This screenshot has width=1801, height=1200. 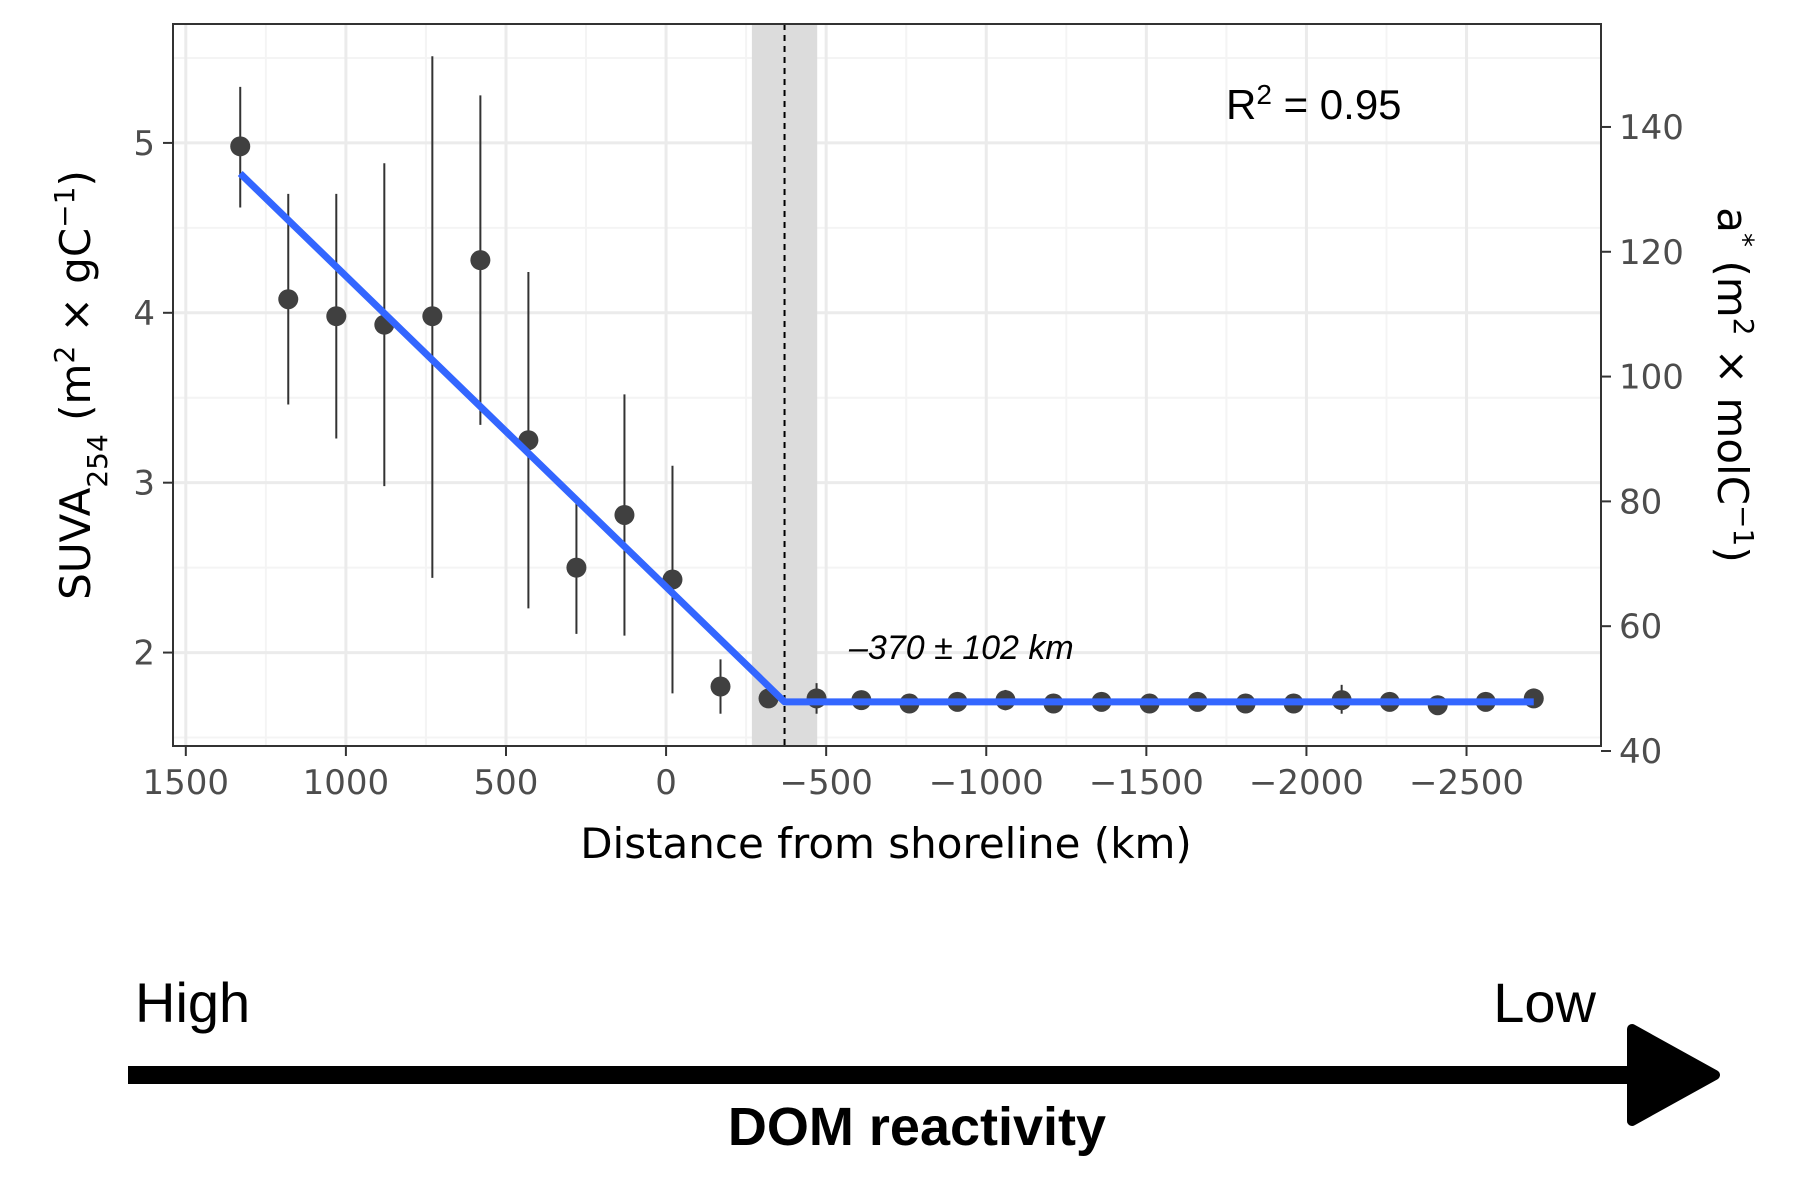 I want to click on x-axis-title: Distance from shoreline (km), so click(x=886, y=843).